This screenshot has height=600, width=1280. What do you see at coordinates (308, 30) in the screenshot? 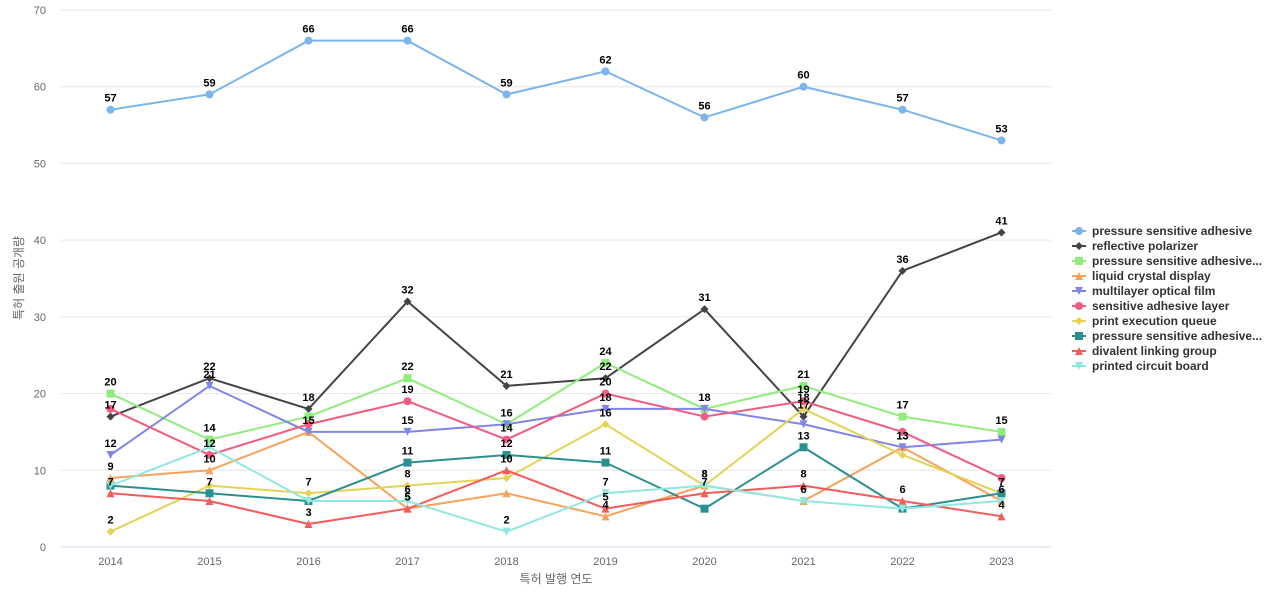
I see `data-label: 66` at bounding box center [308, 30].